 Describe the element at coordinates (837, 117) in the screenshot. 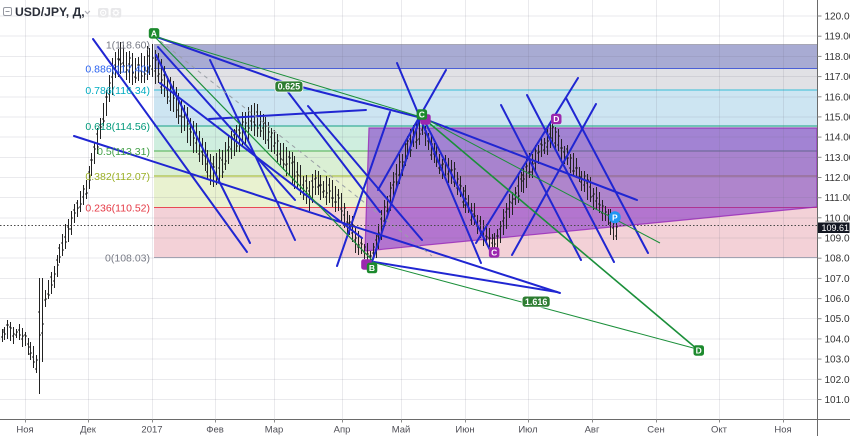

I see `svg-text: 115.00` at that location.